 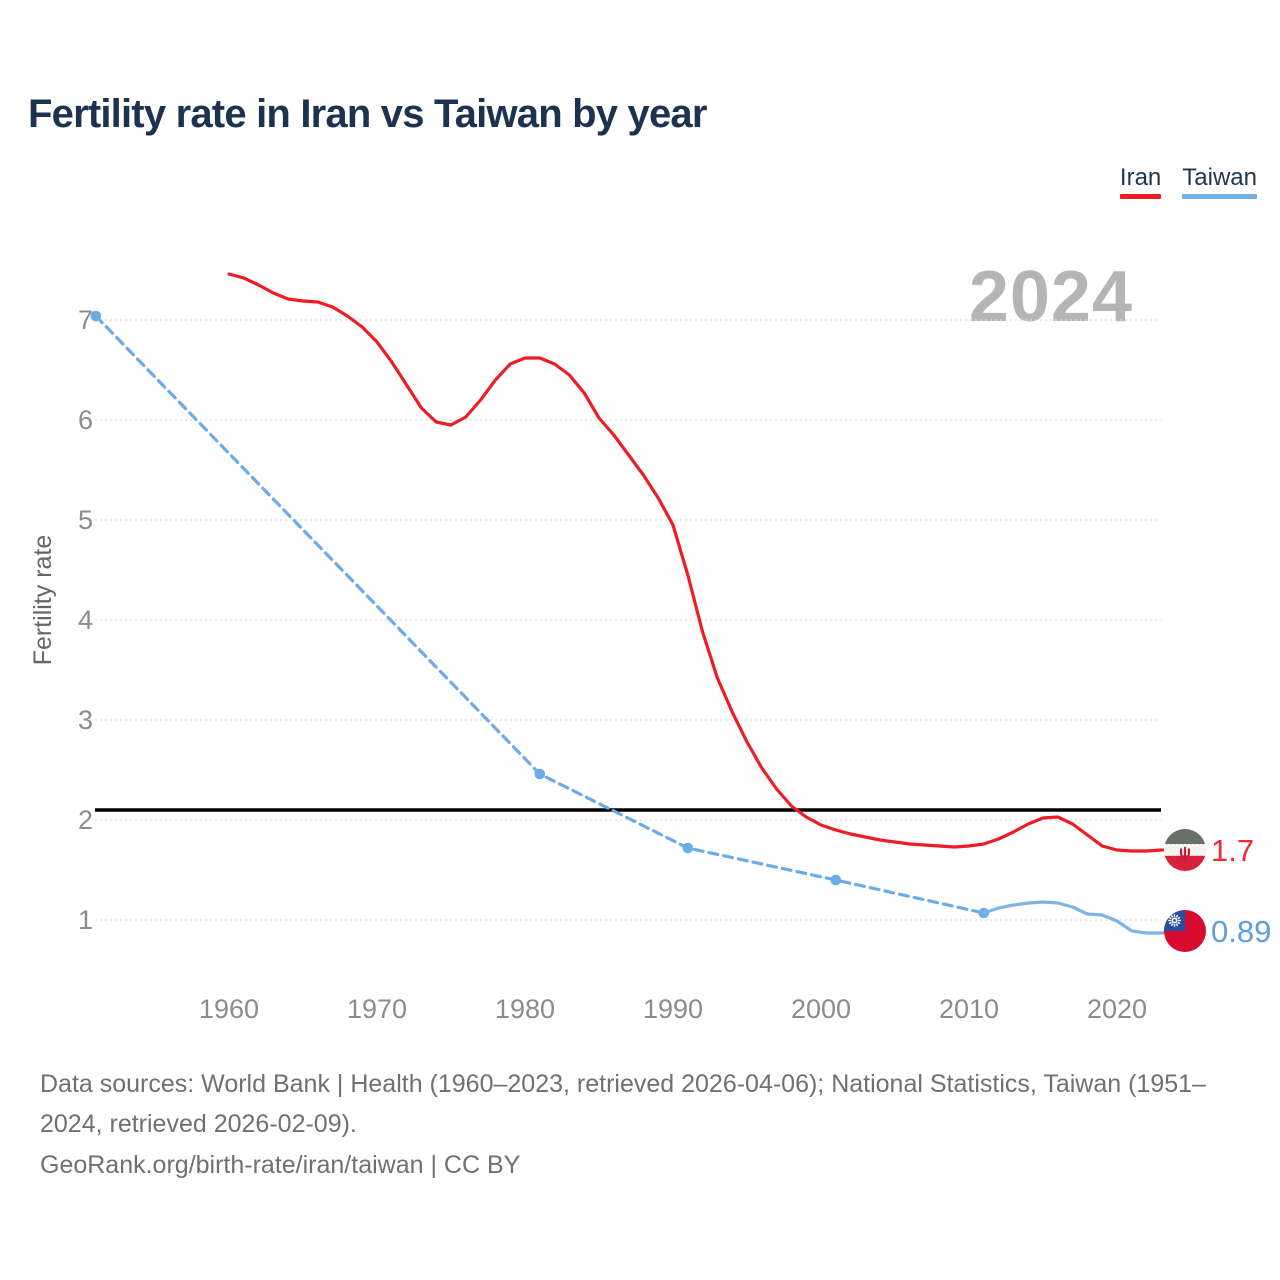 I want to click on data-point-taiwan-1951, so click(x=96, y=316).